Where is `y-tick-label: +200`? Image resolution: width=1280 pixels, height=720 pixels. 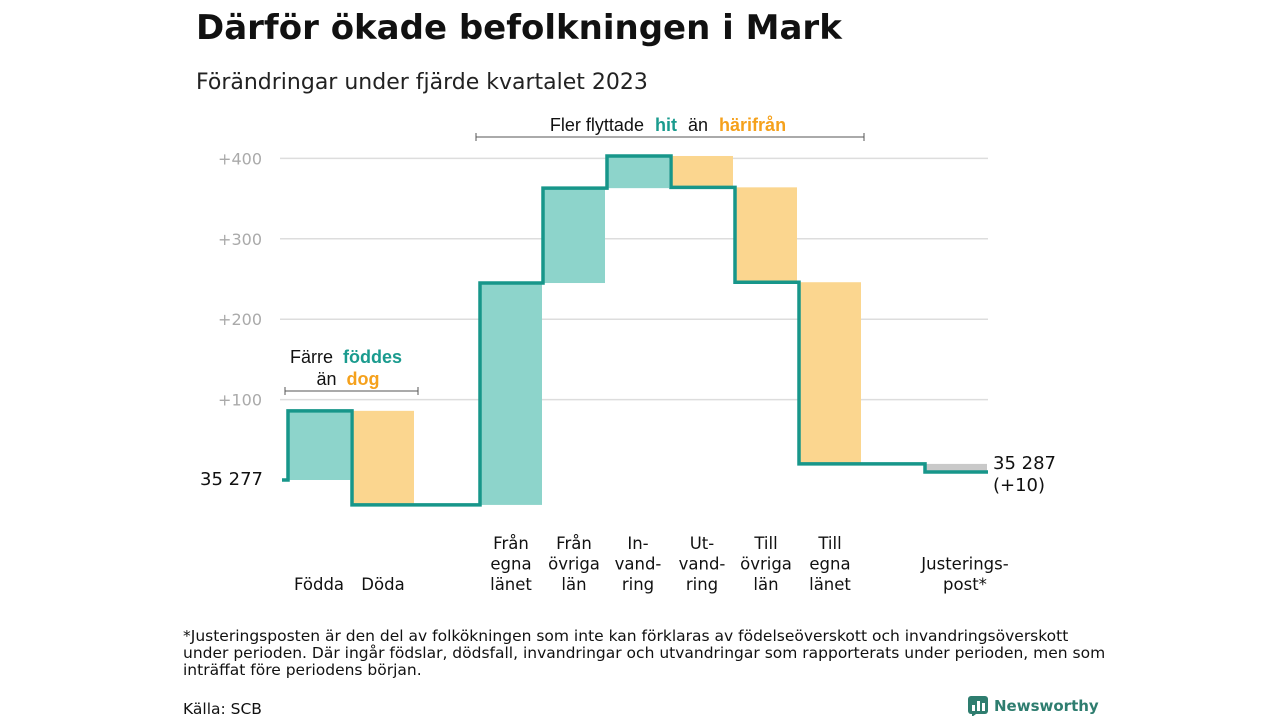 y-tick-label: +200 is located at coordinates (240, 319).